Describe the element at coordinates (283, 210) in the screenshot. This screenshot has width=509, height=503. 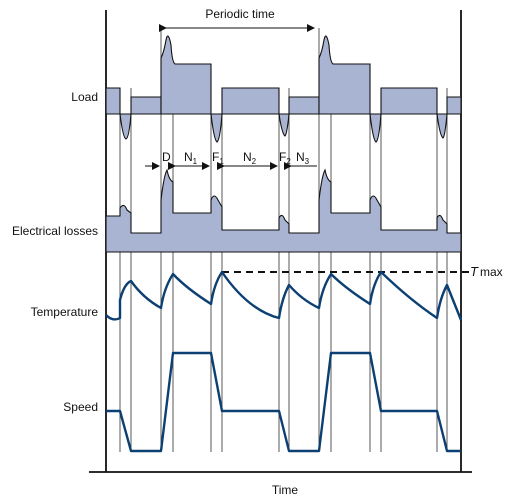
I see `electrical-losses-curve` at that location.